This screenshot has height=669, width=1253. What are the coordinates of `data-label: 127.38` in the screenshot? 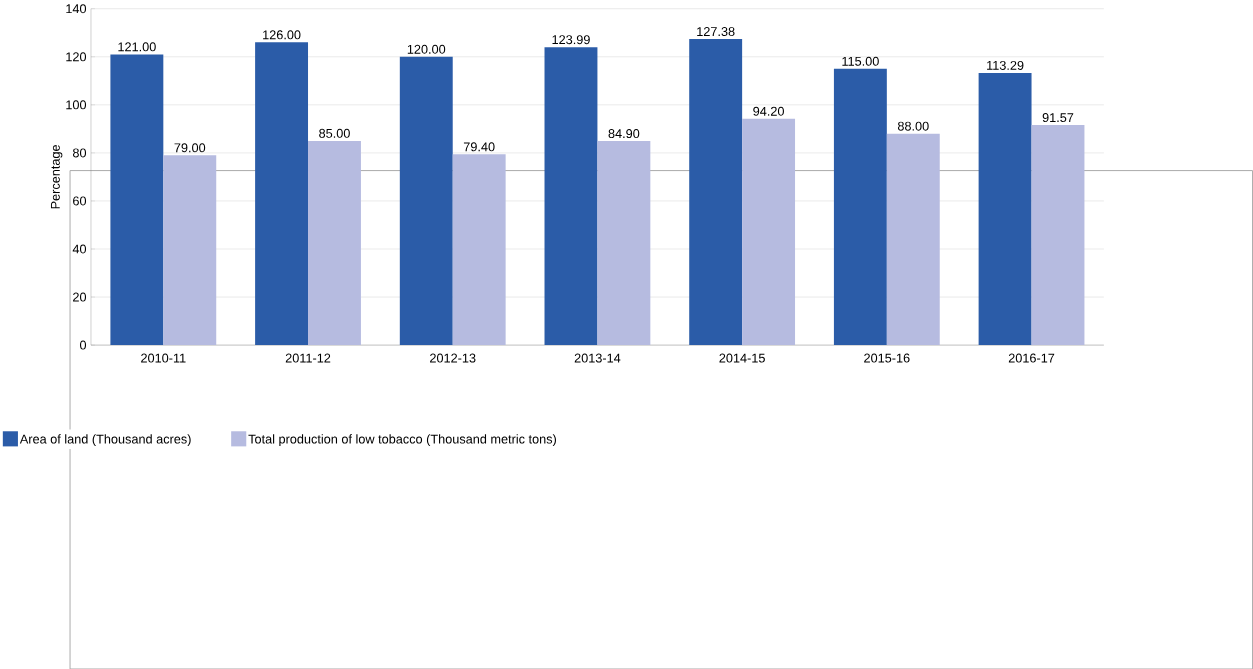 It's located at (716, 31).